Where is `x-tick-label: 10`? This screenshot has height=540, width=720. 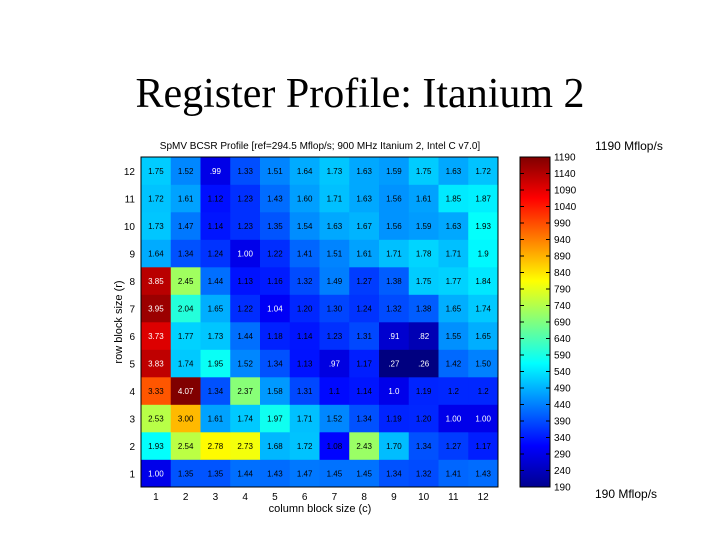
x-tick-label: 10 is located at coordinates (424, 497).